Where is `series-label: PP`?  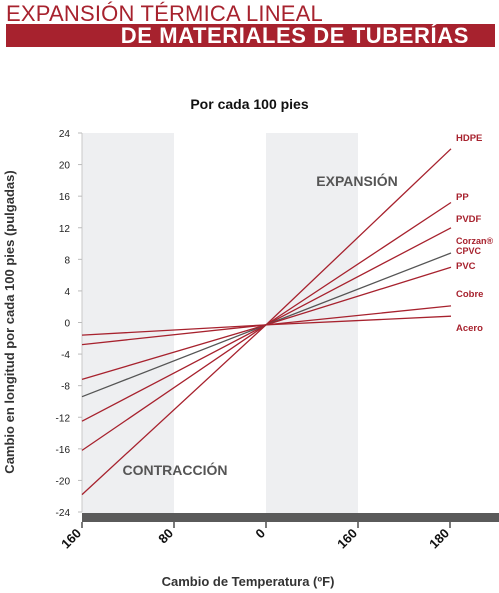
series-label: PP is located at coordinates (462, 197).